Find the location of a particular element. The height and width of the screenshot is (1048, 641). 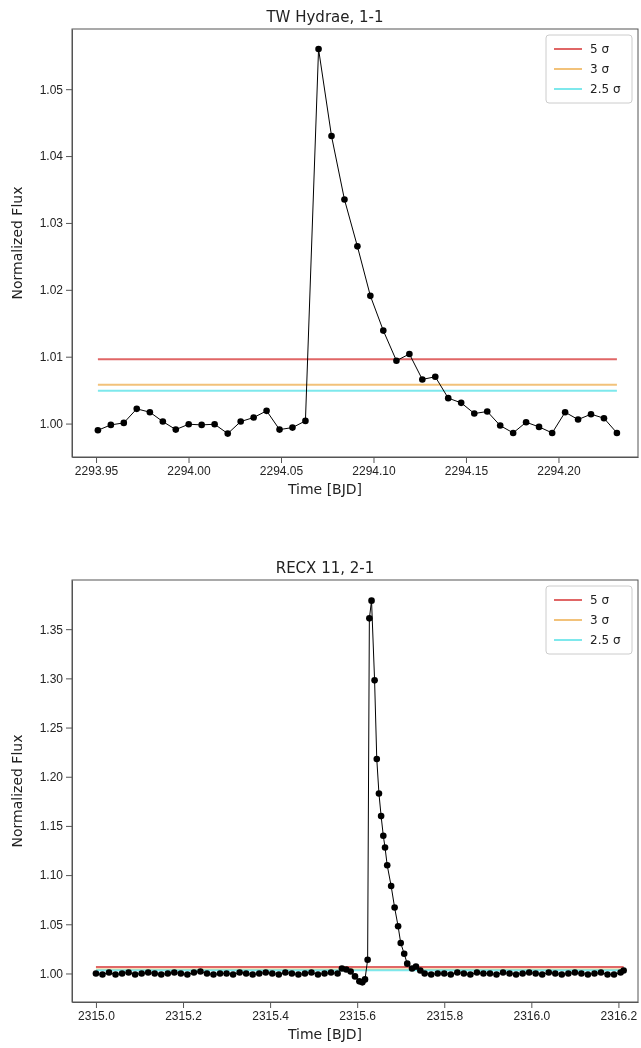

y-tick-label: 1.10 is located at coordinates (51, 875).